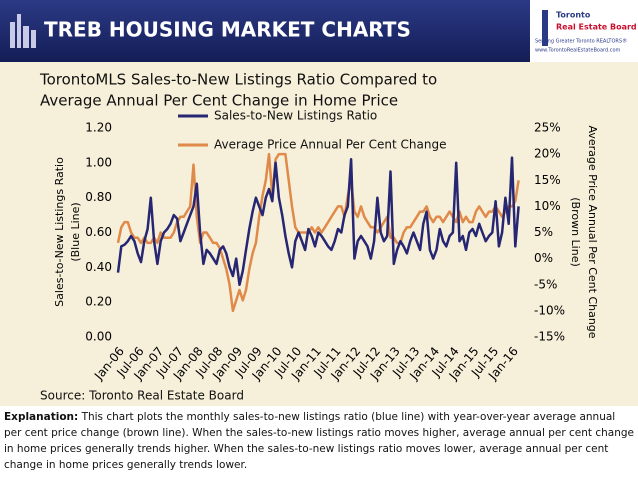 The height and width of the screenshot is (479, 638). What do you see at coordinates (545, 284) in the screenshot?
I see `y2-tick-label: -5%` at bounding box center [545, 284].